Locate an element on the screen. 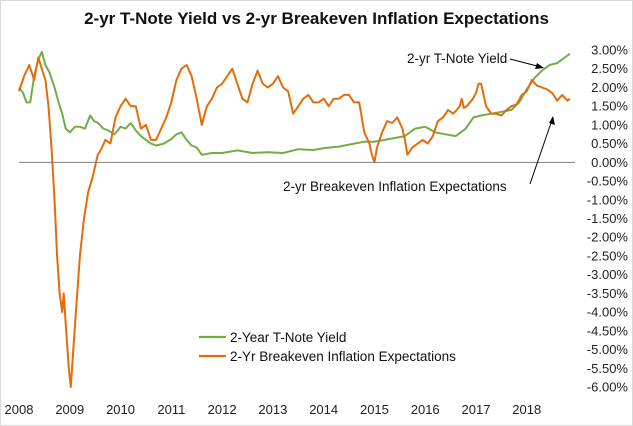 This screenshot has height=426, width=633. y-tick-label: 3.00% is located at coordinates (609, 50).